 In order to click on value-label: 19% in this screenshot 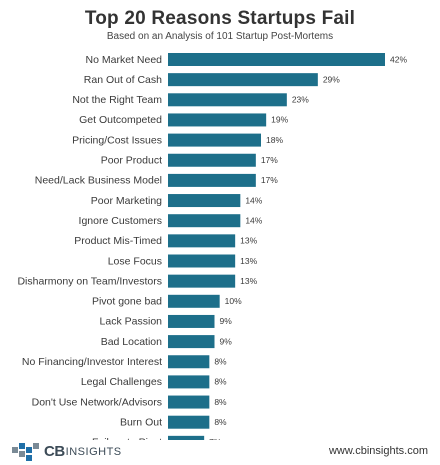, I will do `click(279, 120)`.